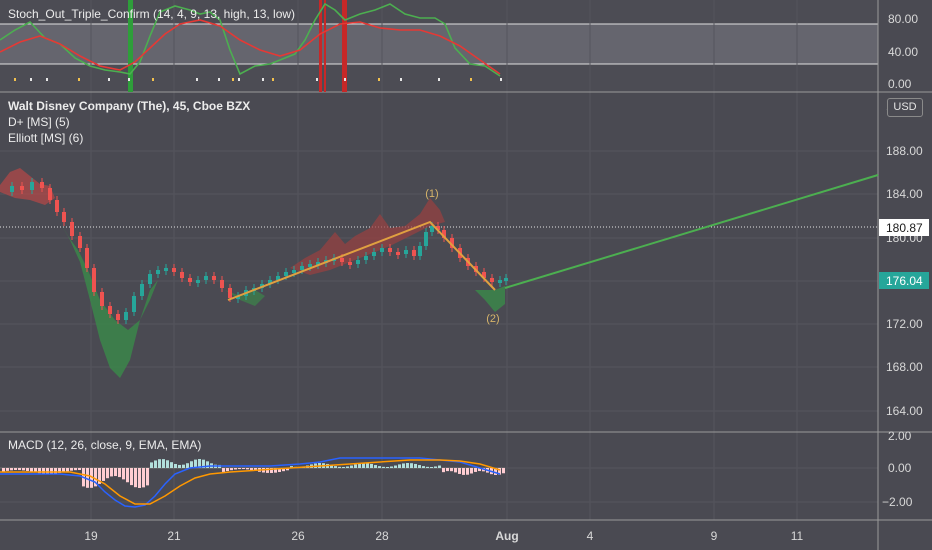  What do you see at coordinates (361, 260) in the screenshot?
I see `elliott-wave-line` at bounding box center [361, 260].